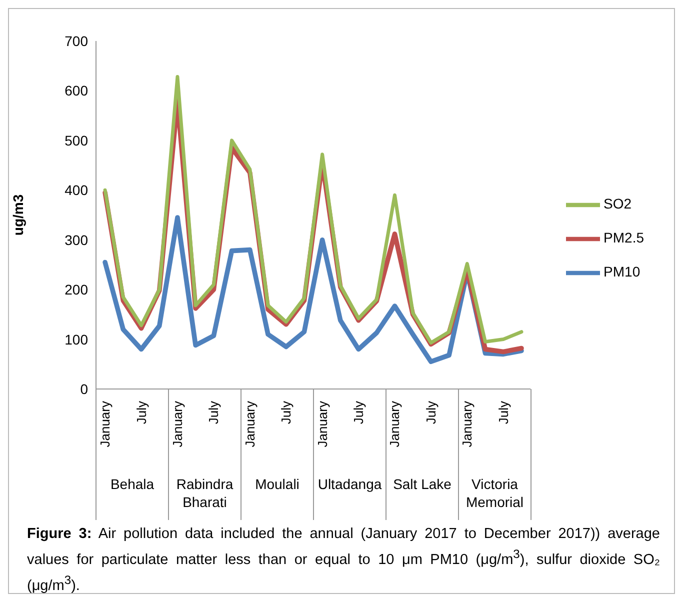 Image resolution: width=683 pixels, height=602 pixels. I want to click on text: Salt Lake, so click(422, 484).